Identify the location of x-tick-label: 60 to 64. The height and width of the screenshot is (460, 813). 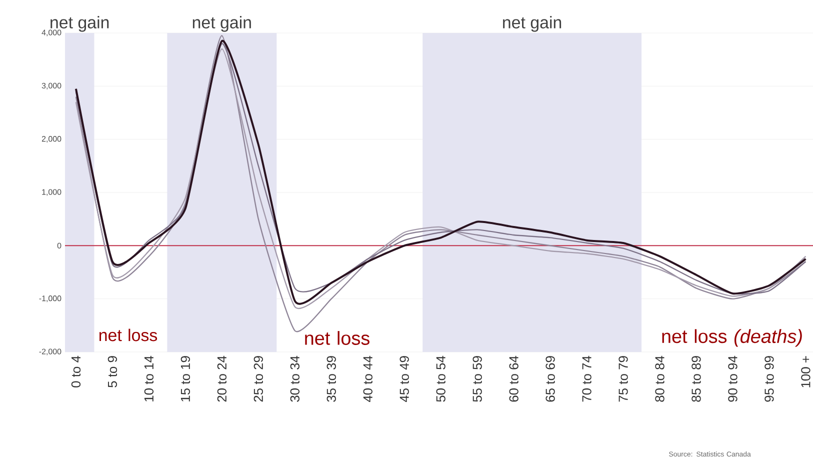
(513, 379).